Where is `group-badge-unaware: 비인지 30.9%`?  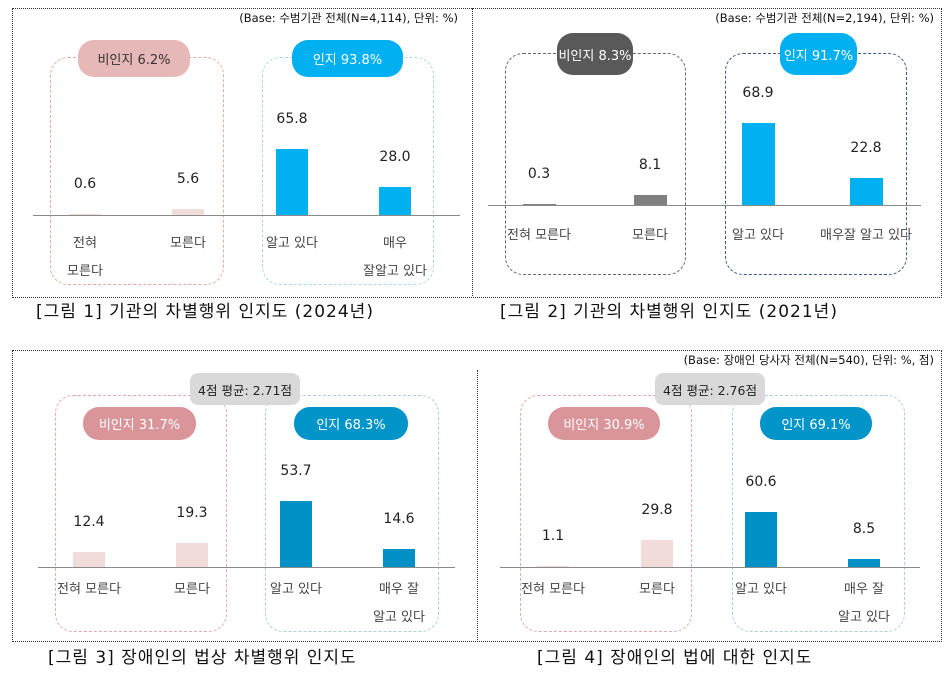
group-badge-unaware: 비인지 30.9% is located at coordinates (604, 423).